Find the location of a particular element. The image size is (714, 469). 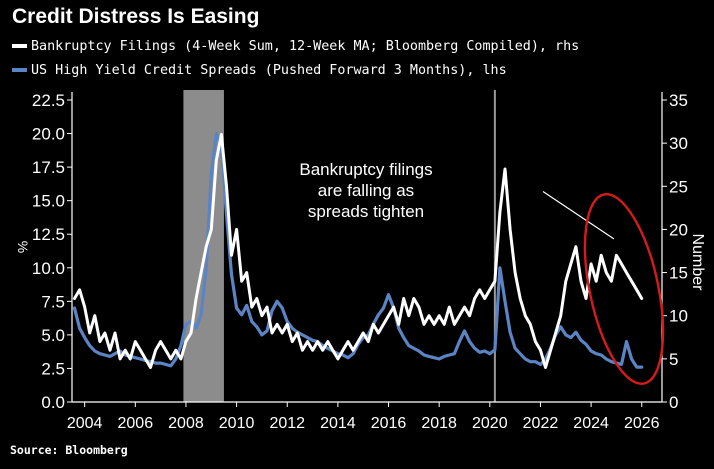

annotation-text-line: Bankruptcy filings is located at coordinates (365, 169).